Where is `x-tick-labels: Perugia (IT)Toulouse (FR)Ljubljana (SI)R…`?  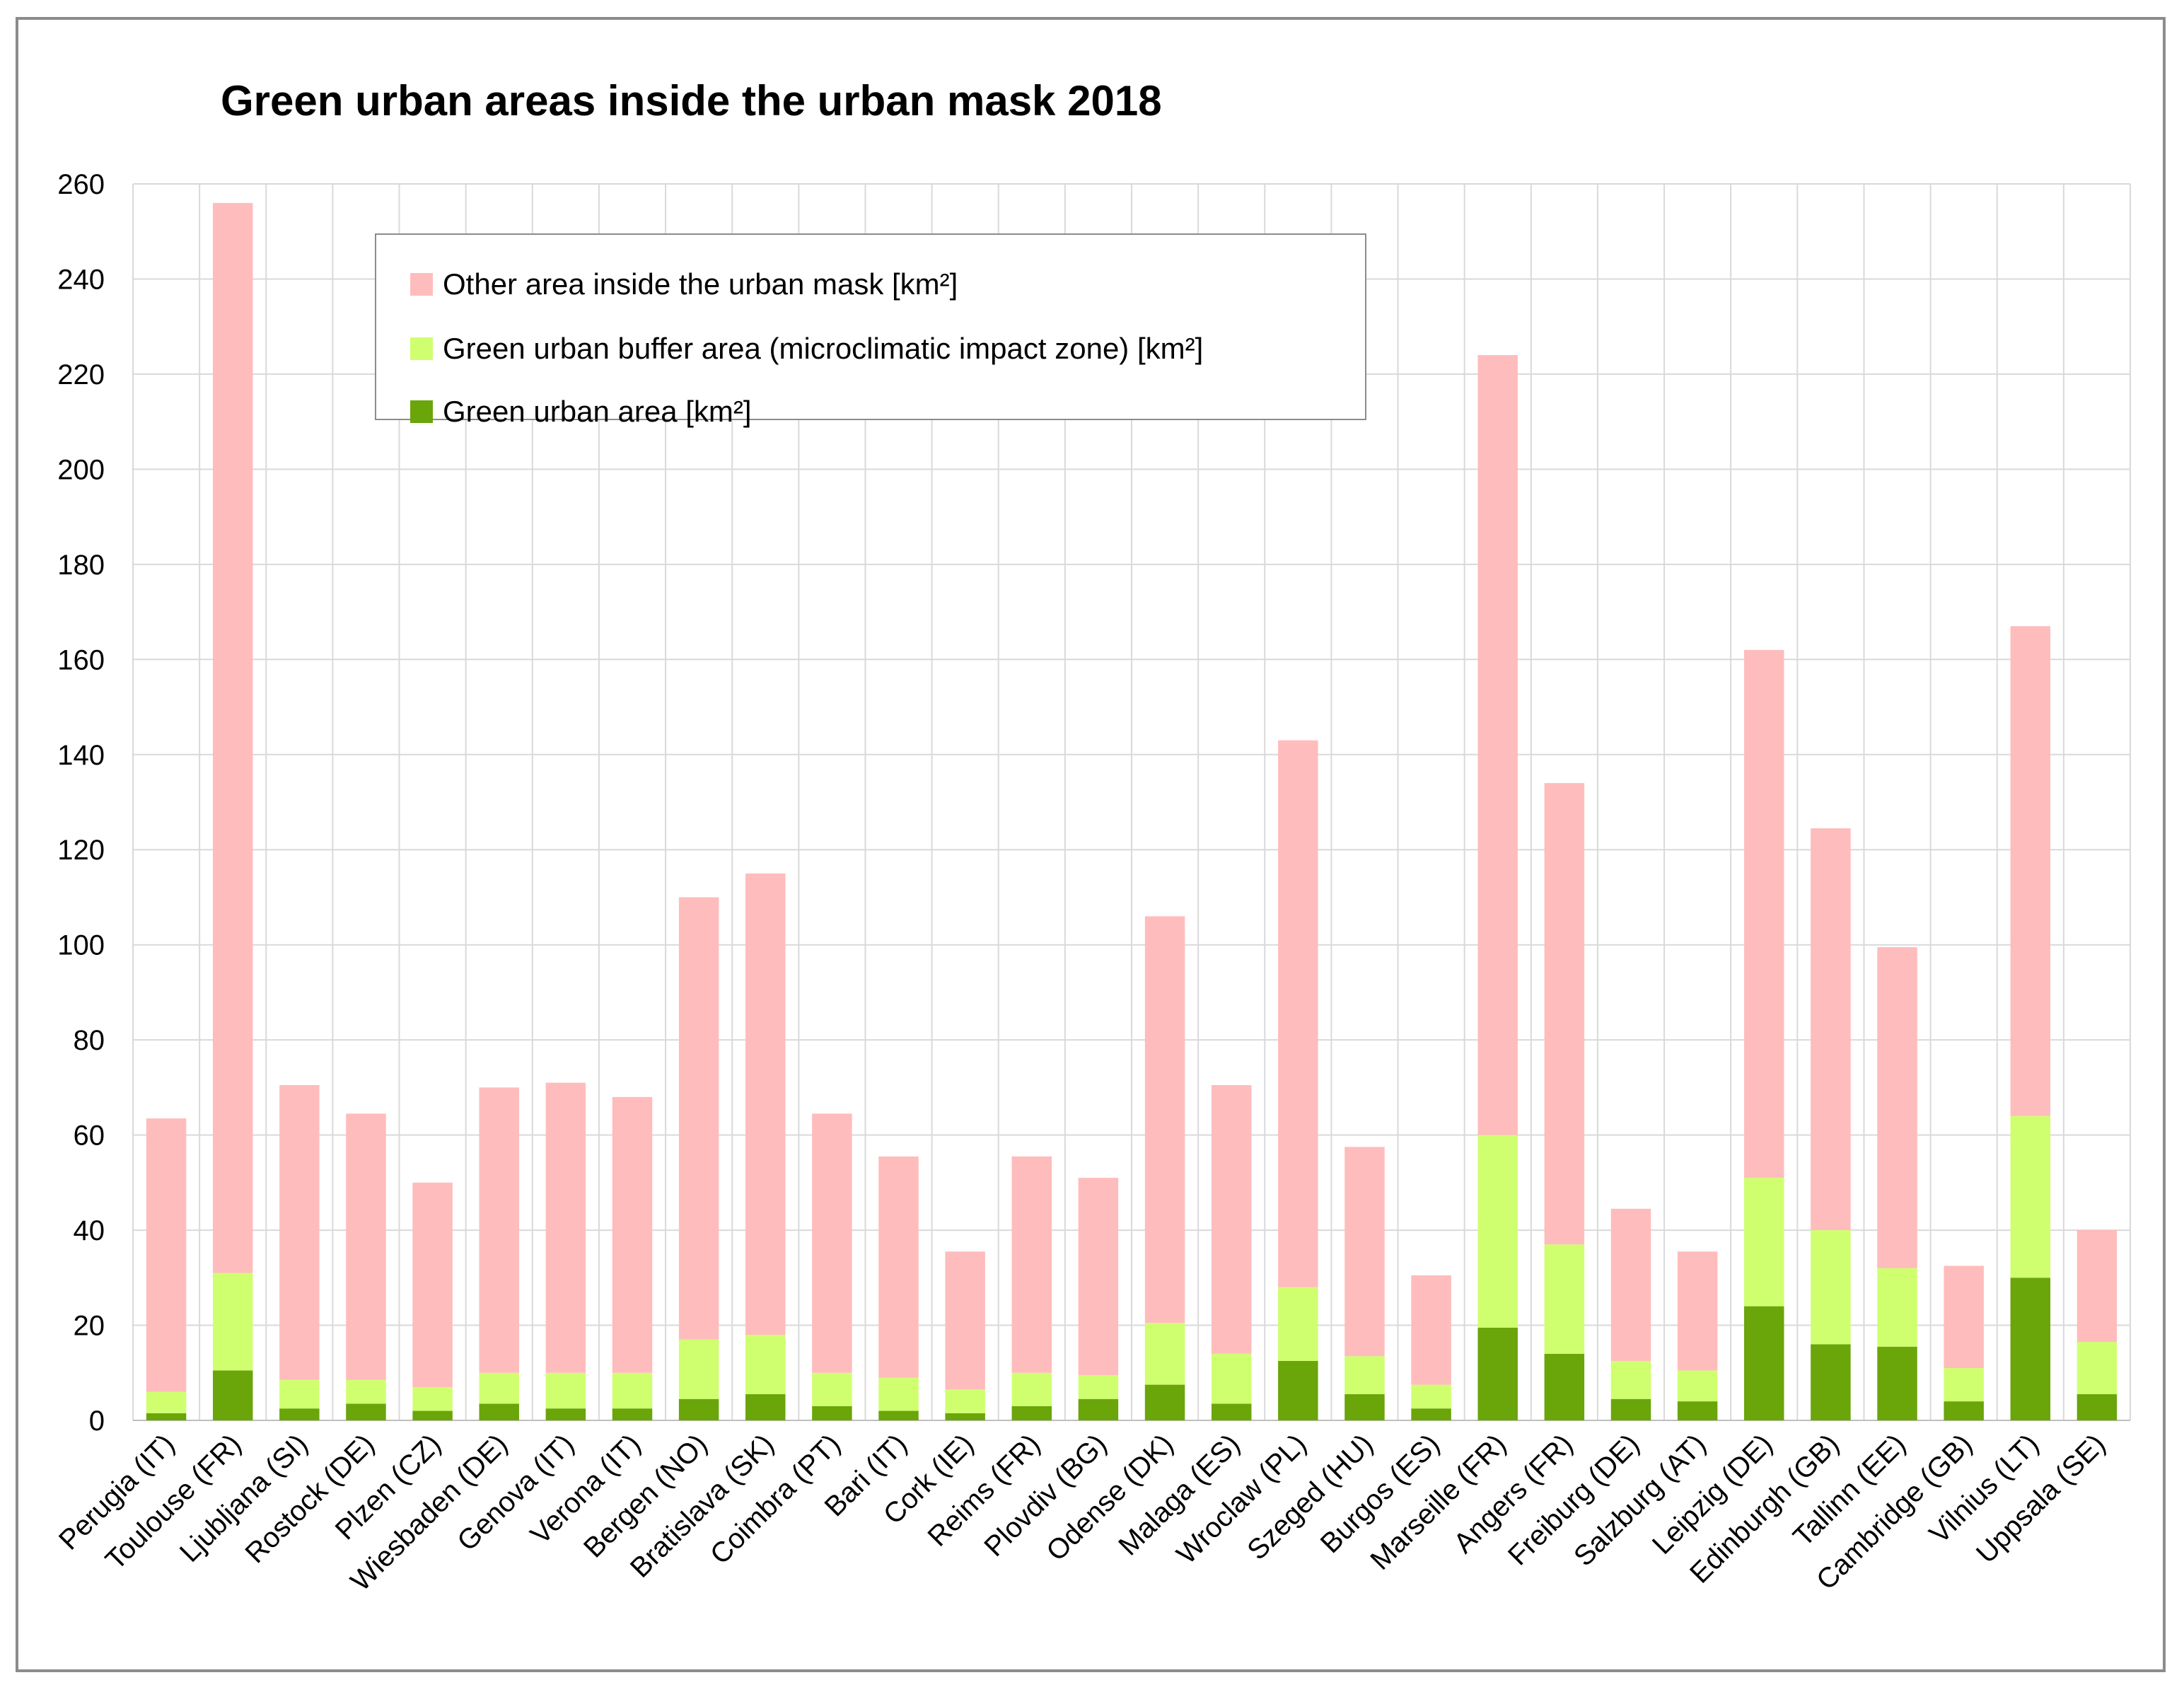
x-tick-labels: Perugia (IT)Toulouse (FR)Ljubljana (SI)R… is located at coordinates (1082, 1512).